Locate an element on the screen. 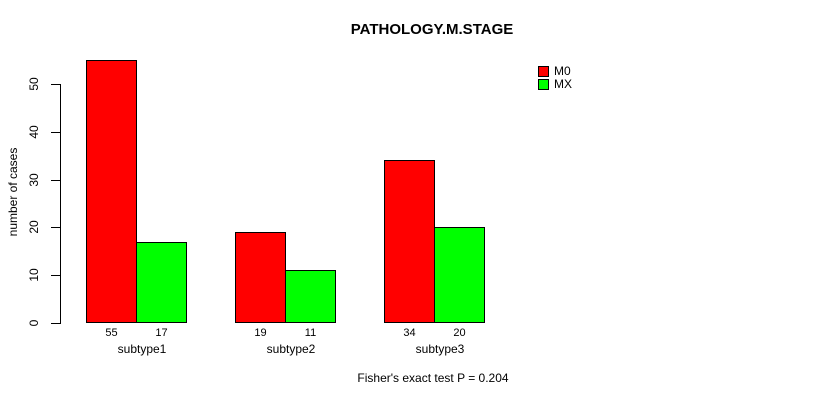 The width and height of the screenshot is (840, 400). bar-value-label: 20 is located at coordinates (459, 333).